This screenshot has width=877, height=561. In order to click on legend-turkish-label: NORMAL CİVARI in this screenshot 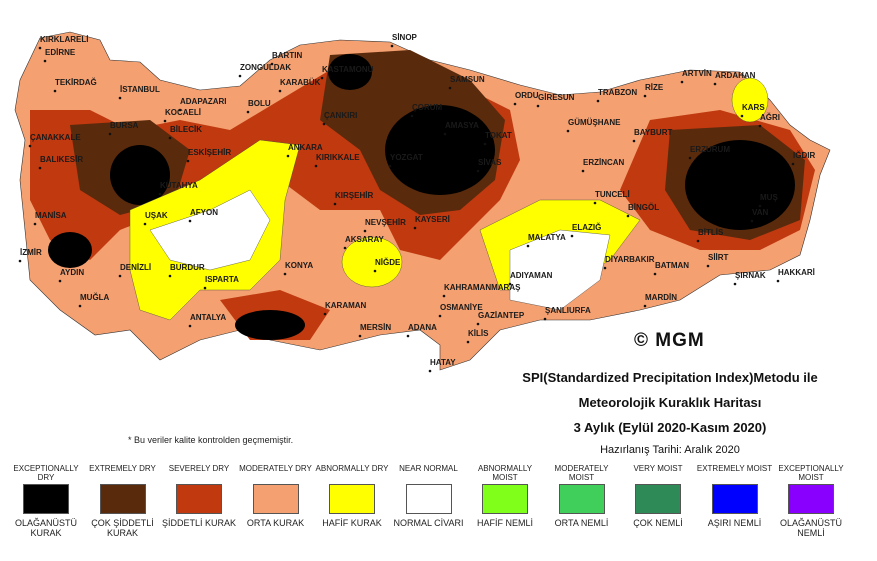, I will do `click(428, 523)`.